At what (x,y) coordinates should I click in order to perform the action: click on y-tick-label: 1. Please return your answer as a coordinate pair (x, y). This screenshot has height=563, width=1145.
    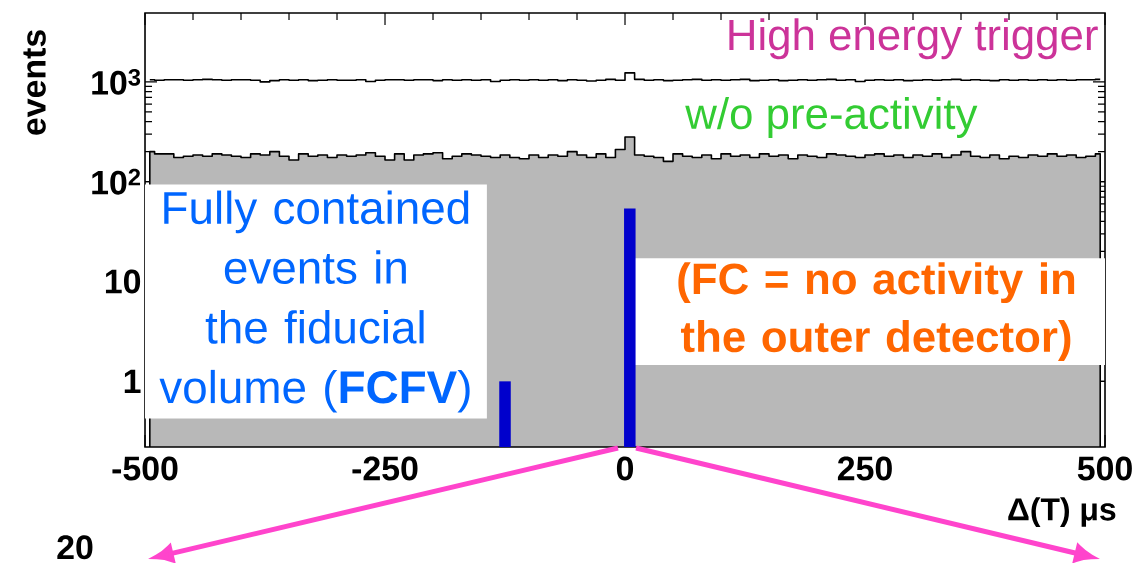
    Looking at the image, I should click on (132, 381).